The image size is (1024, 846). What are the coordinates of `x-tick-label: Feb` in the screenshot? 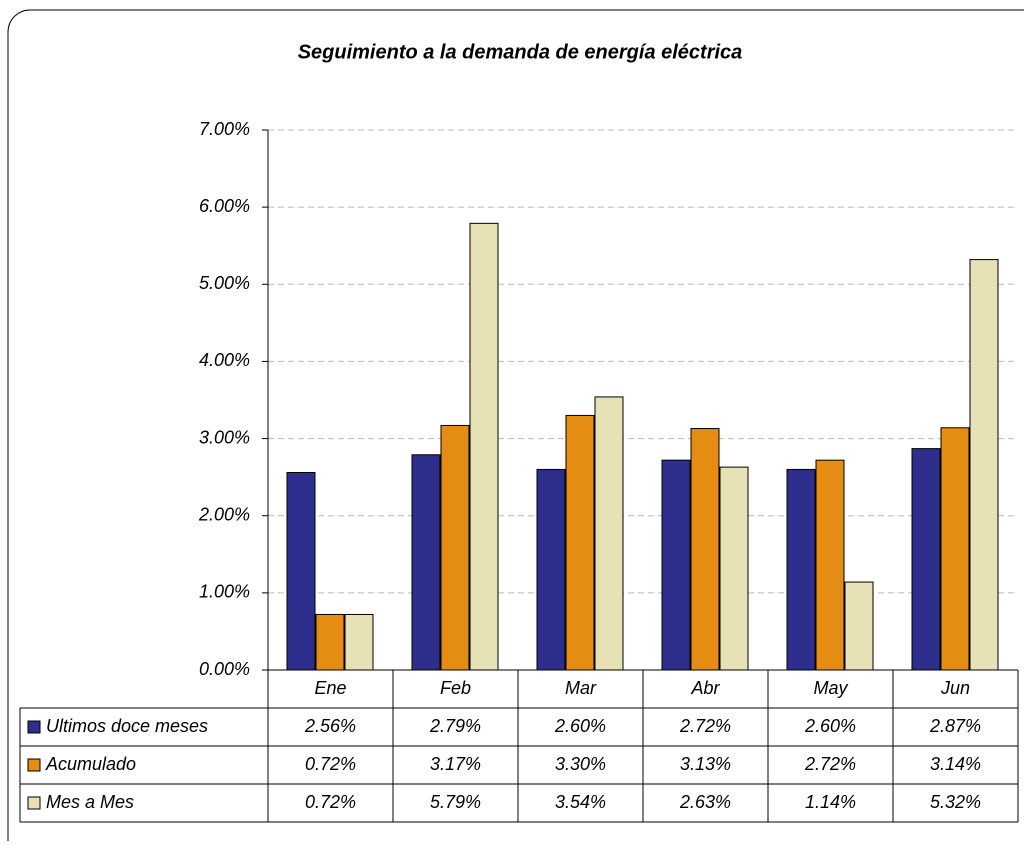 It's located at (455, 688).